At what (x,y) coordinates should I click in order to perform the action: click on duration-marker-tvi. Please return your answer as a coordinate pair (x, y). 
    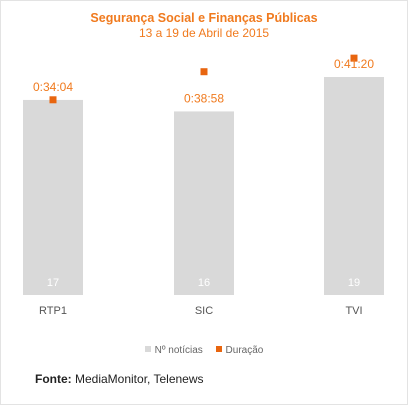
    Looking at the image, I should click on (354, 58).